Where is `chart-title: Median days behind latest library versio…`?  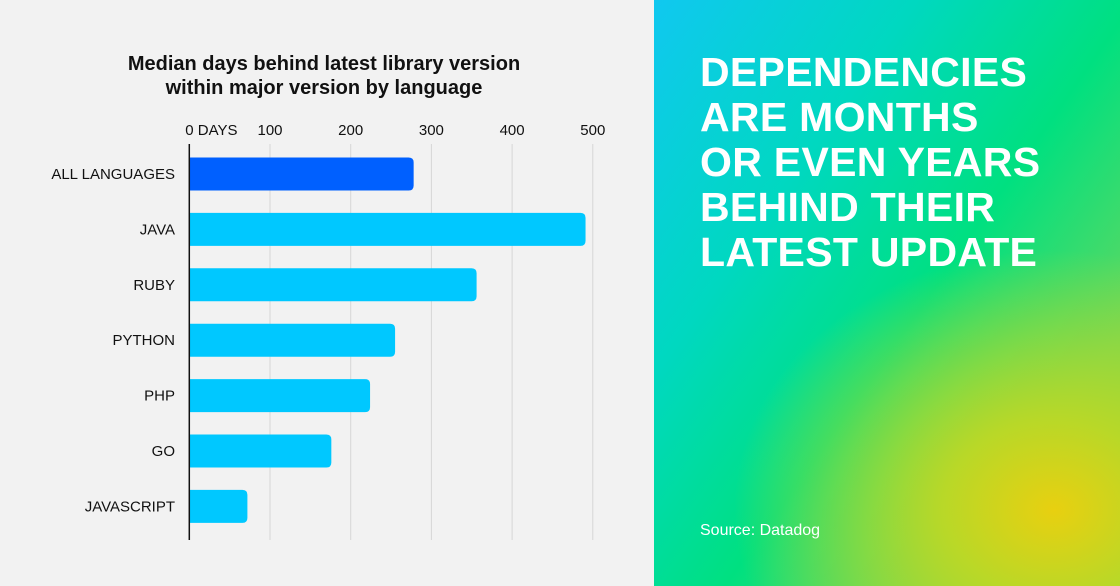 chart-title: Median days behind latest library versio… is located at coordinates (324, 76).